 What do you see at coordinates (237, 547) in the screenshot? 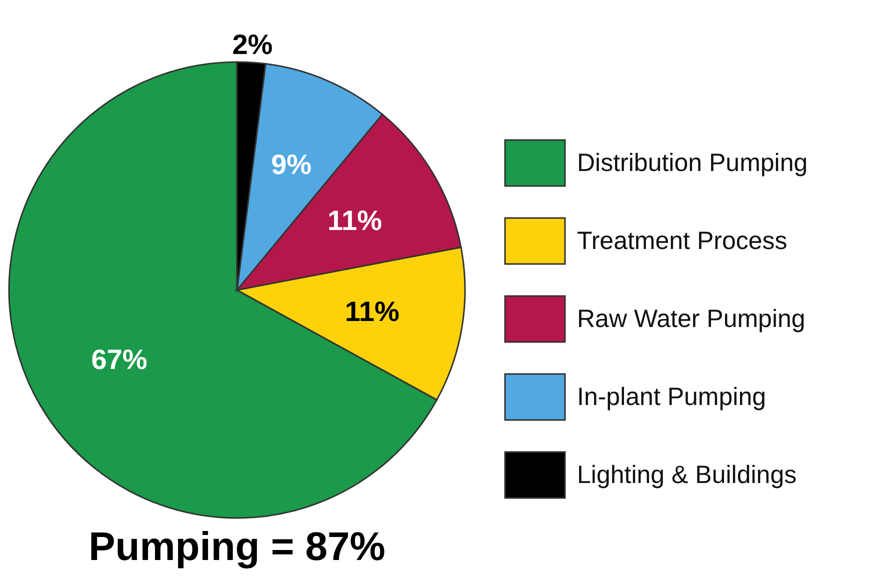
I see `text: Pumping = 87%` at bounding box center [237, 547].